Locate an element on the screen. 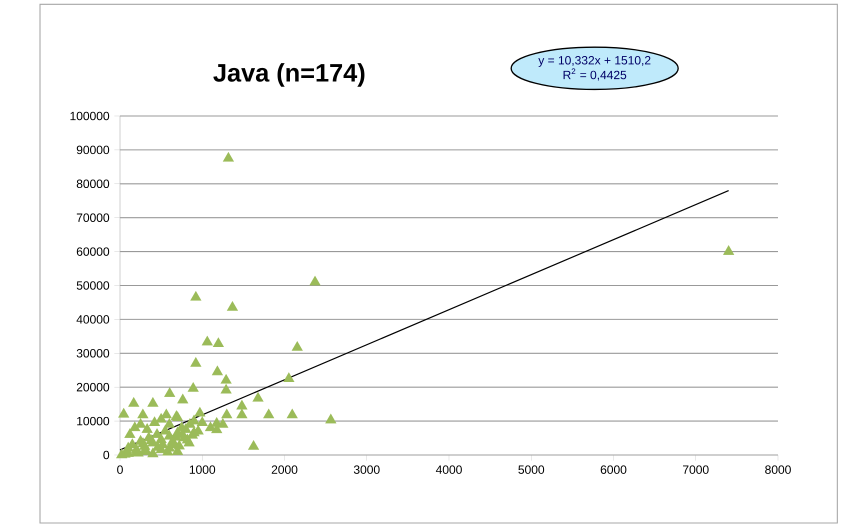  y-tick-label: 60000 is located at coordinates (93, 251).